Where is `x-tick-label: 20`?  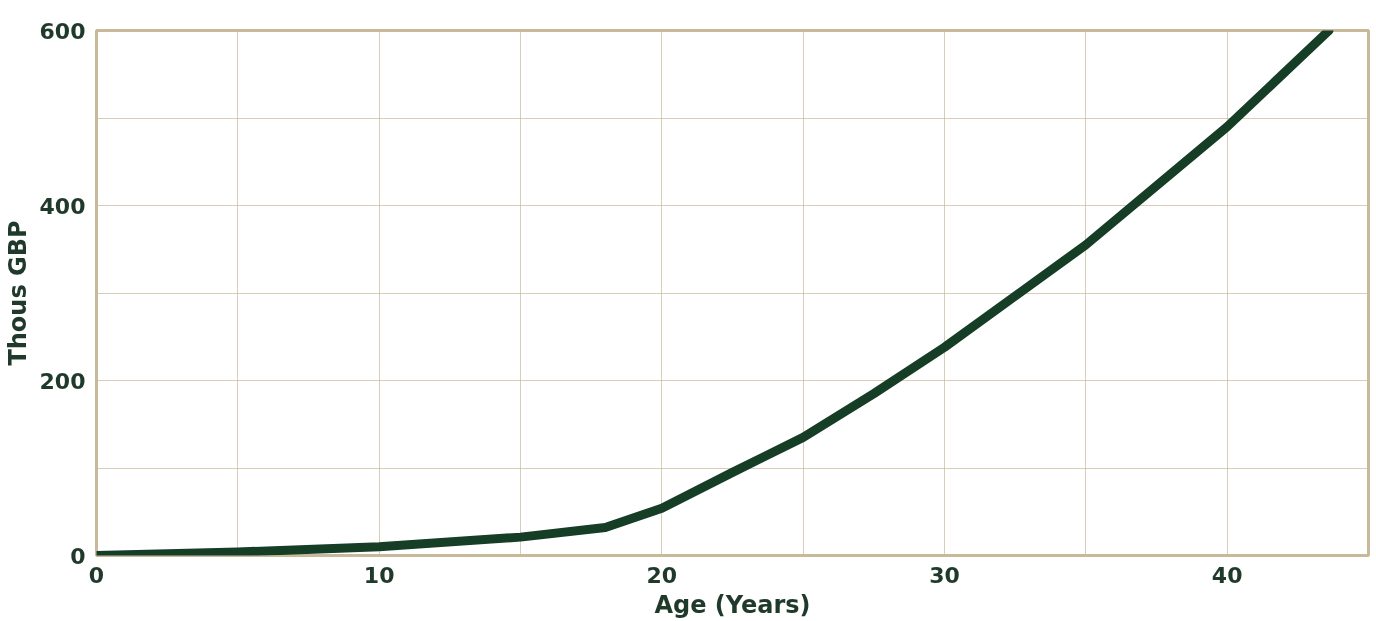 x-tick-label: 20 is located at coordinates (662, 575).